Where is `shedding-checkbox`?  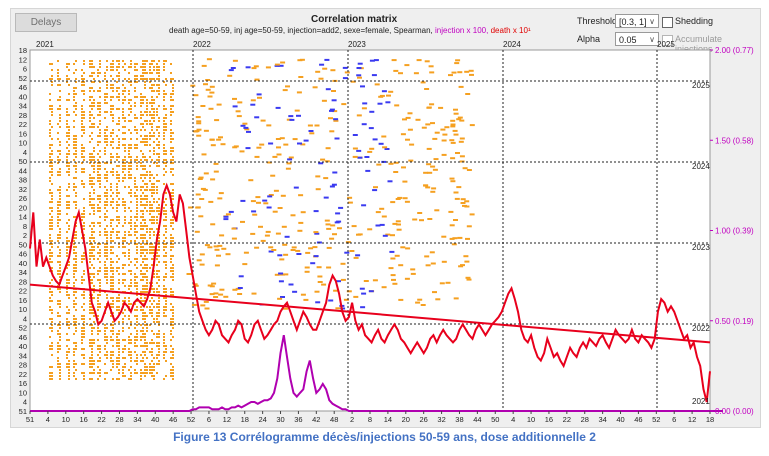 shedding-checkbox is located at coordinates (667, 22).